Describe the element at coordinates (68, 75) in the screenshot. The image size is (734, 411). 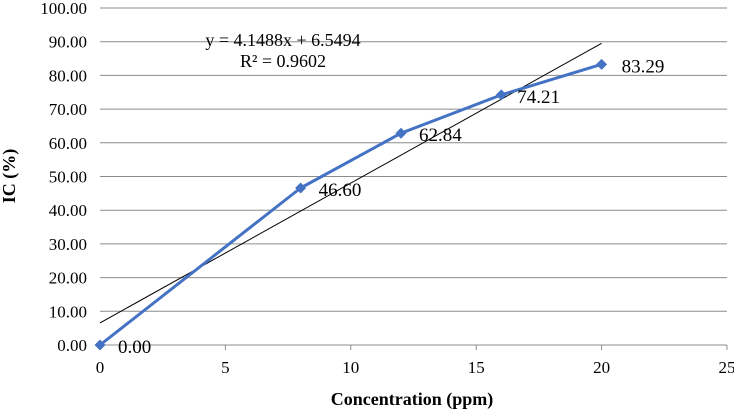
I see `y-tick-label: 80.00` at that location.